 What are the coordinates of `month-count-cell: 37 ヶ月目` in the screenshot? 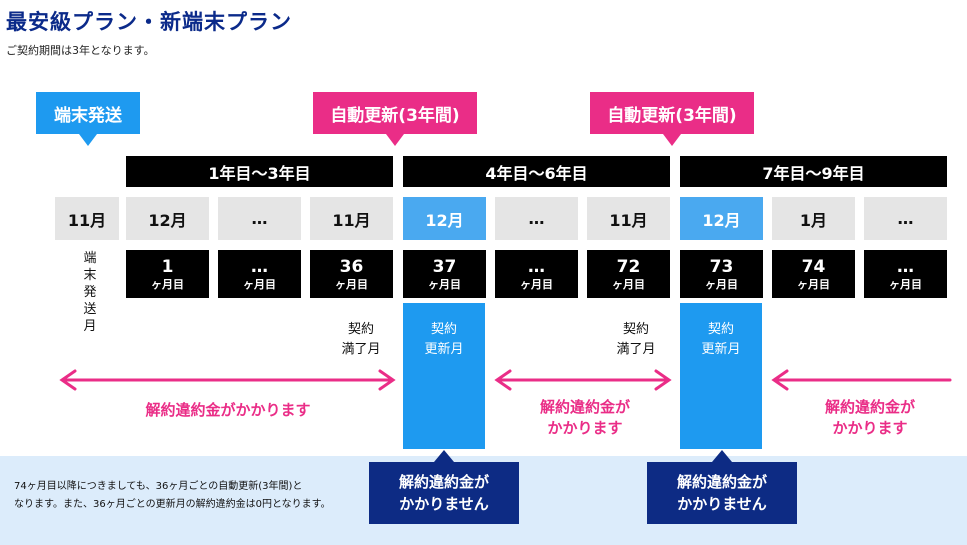 It's located at (444, 274).